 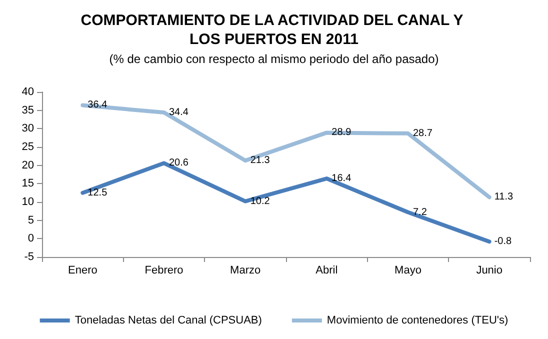 What do you see at coordinates (28, 147) in the screenshot?
I see `y-tick-label: 25` at bounding box center [28, 147].